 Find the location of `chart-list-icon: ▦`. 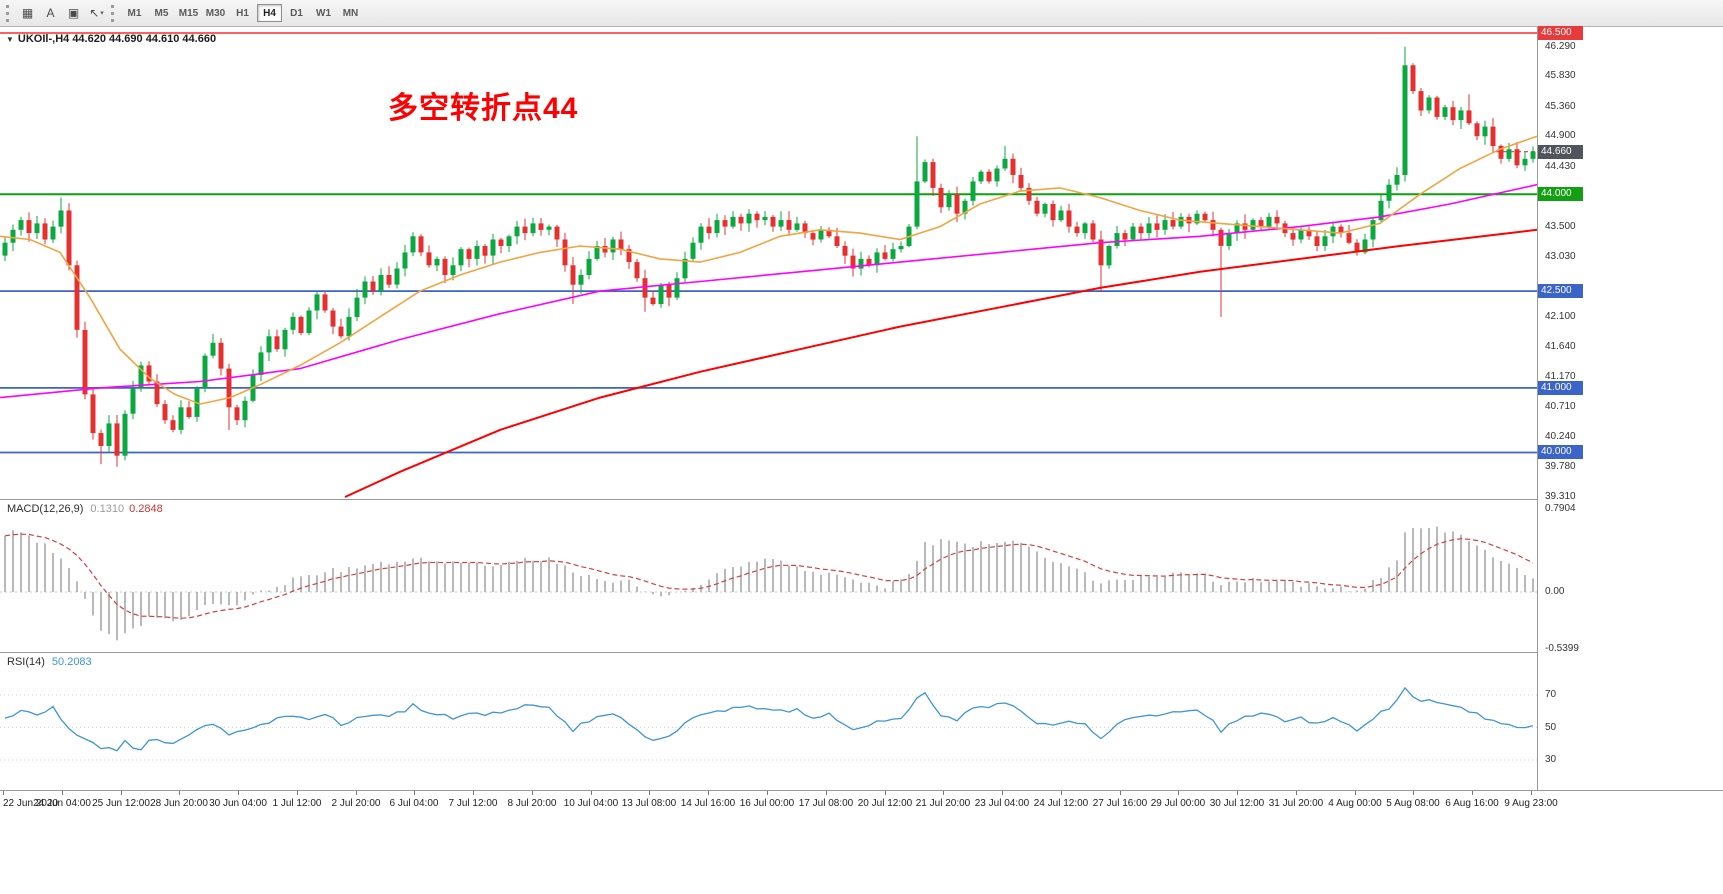

chart-list-icon: ▦ is located at coordinates (27, 13).